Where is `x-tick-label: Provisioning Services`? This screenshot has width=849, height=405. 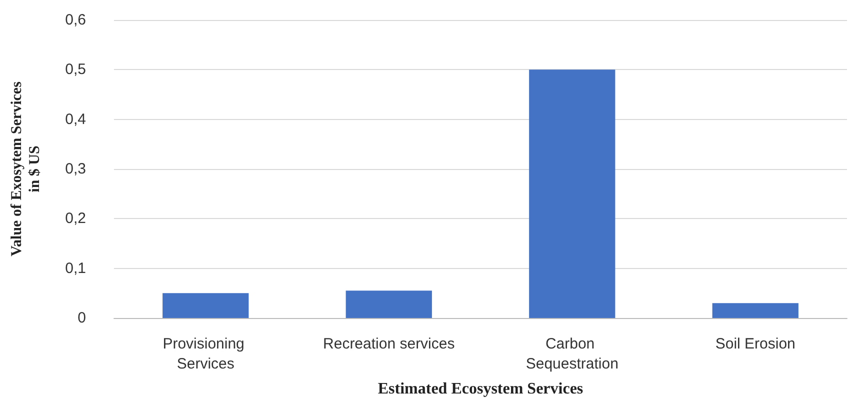
x-tick-label: Provisioning Services is located at coordinates (205, 354).